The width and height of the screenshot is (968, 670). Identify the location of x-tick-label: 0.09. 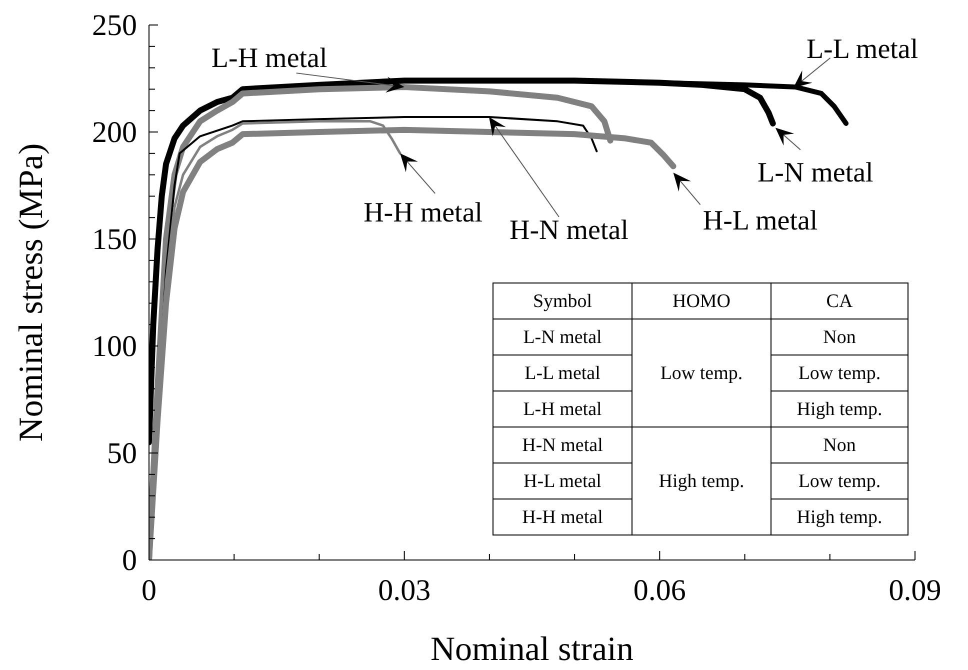
(915, 590).